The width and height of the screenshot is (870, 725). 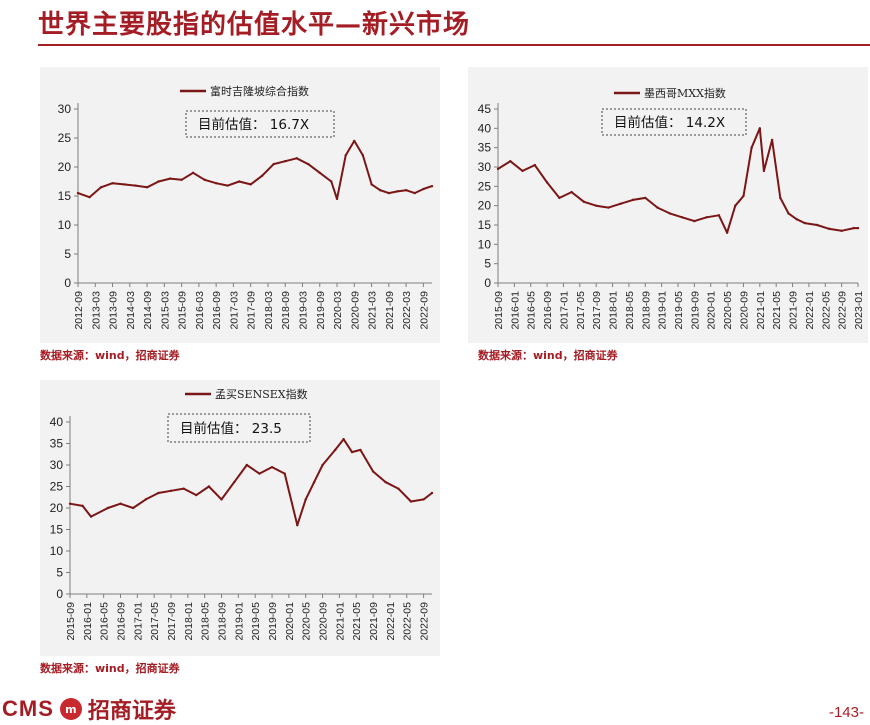 What do you see at coordinates (239, 621) in the screenshot?
I see `x-tick-label: 2019-01` at bounding box center [239, 621].